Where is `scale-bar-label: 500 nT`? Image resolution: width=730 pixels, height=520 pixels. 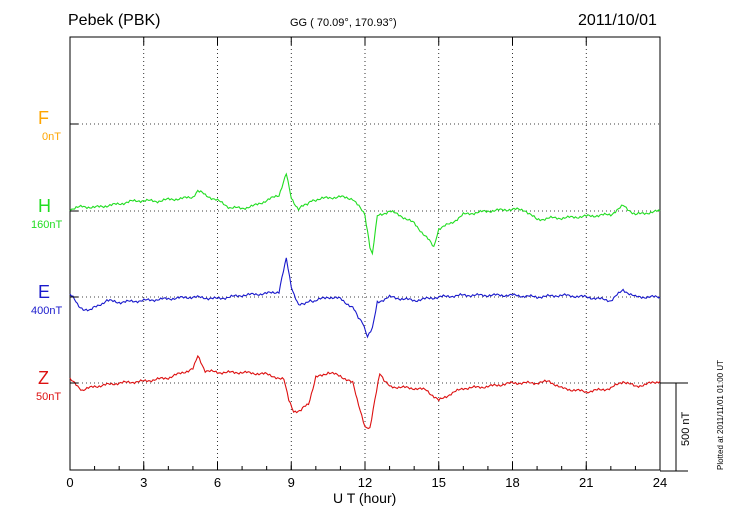 scale-bar-label: 500 nT is located at coordinates (686, 428).